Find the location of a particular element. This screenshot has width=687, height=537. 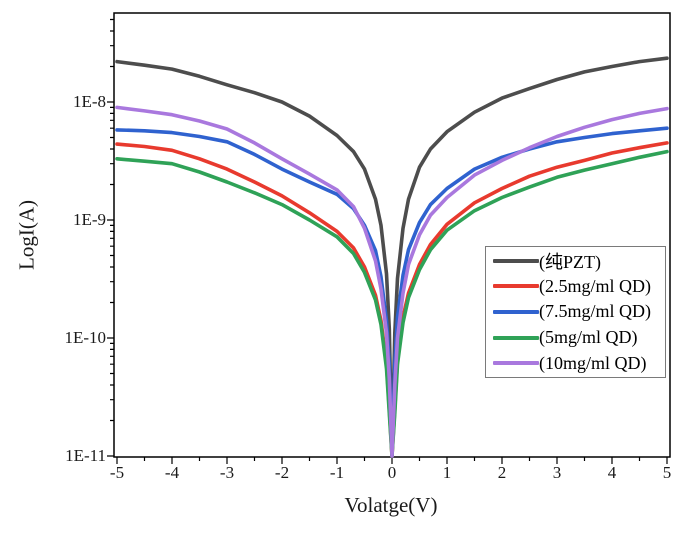

y-tick-label: 1E-11 is located at coordinates (85, 455).